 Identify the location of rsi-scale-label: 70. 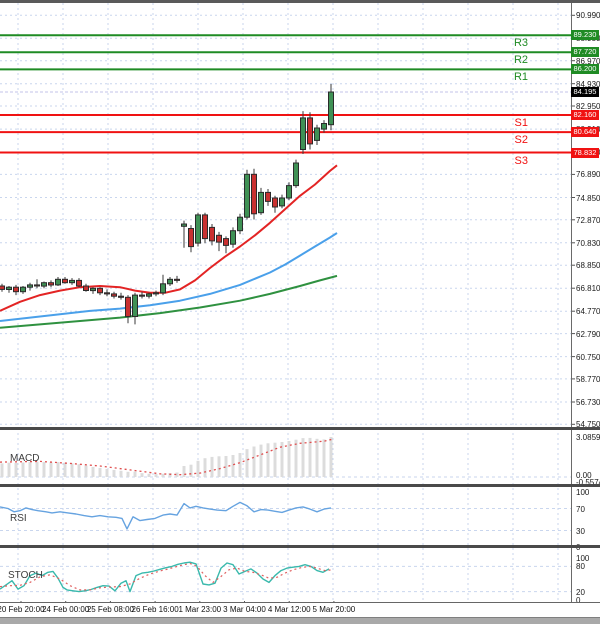
(580, 509).